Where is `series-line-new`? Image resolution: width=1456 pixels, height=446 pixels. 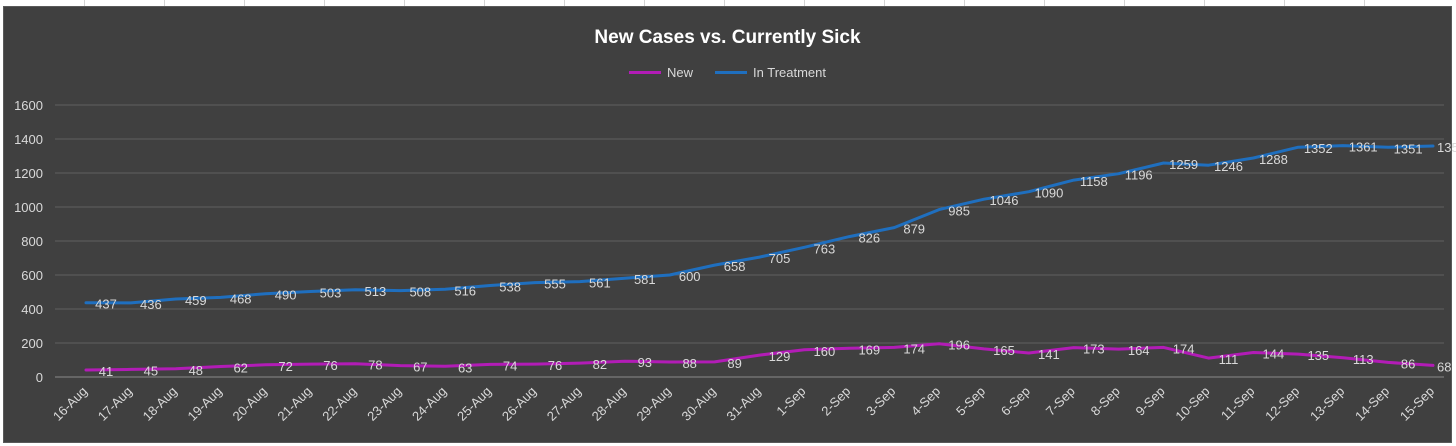
series-line-new is located at coordinates (759, 357).